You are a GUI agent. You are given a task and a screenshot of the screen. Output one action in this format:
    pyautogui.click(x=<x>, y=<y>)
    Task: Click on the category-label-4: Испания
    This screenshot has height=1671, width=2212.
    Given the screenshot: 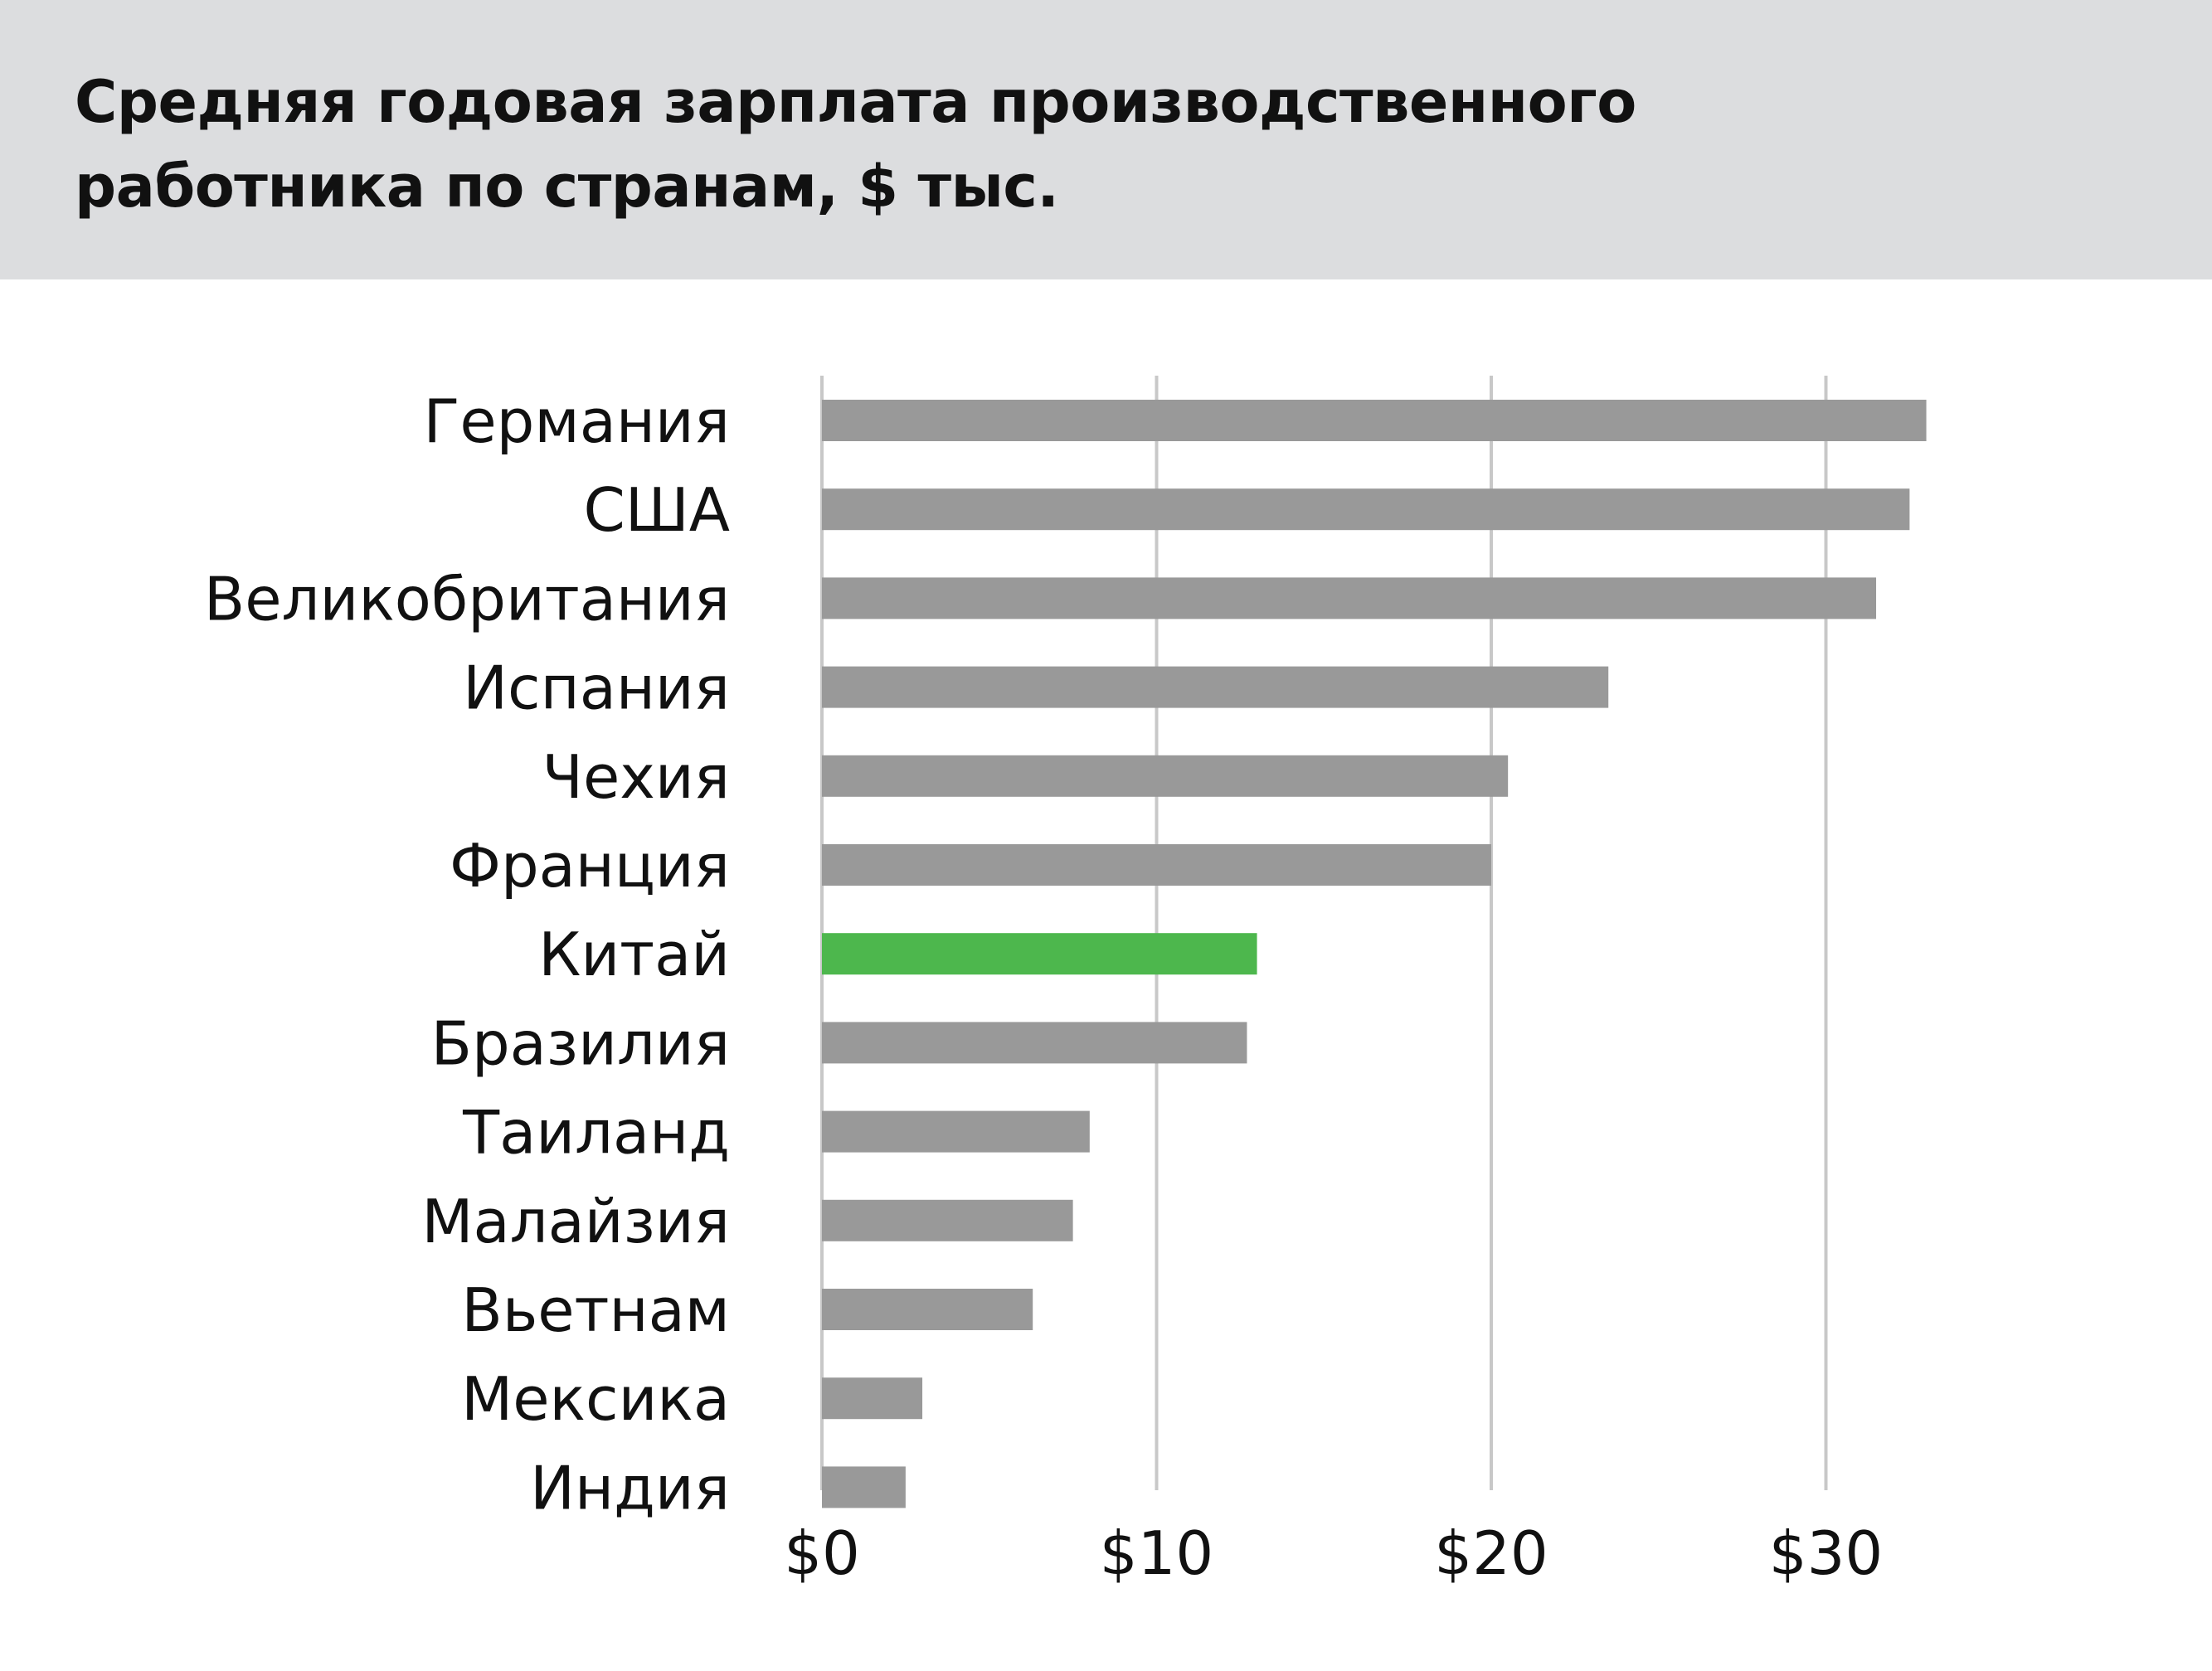 What is the action you would take?
    pyautogui.click(x=596, y=688)
    